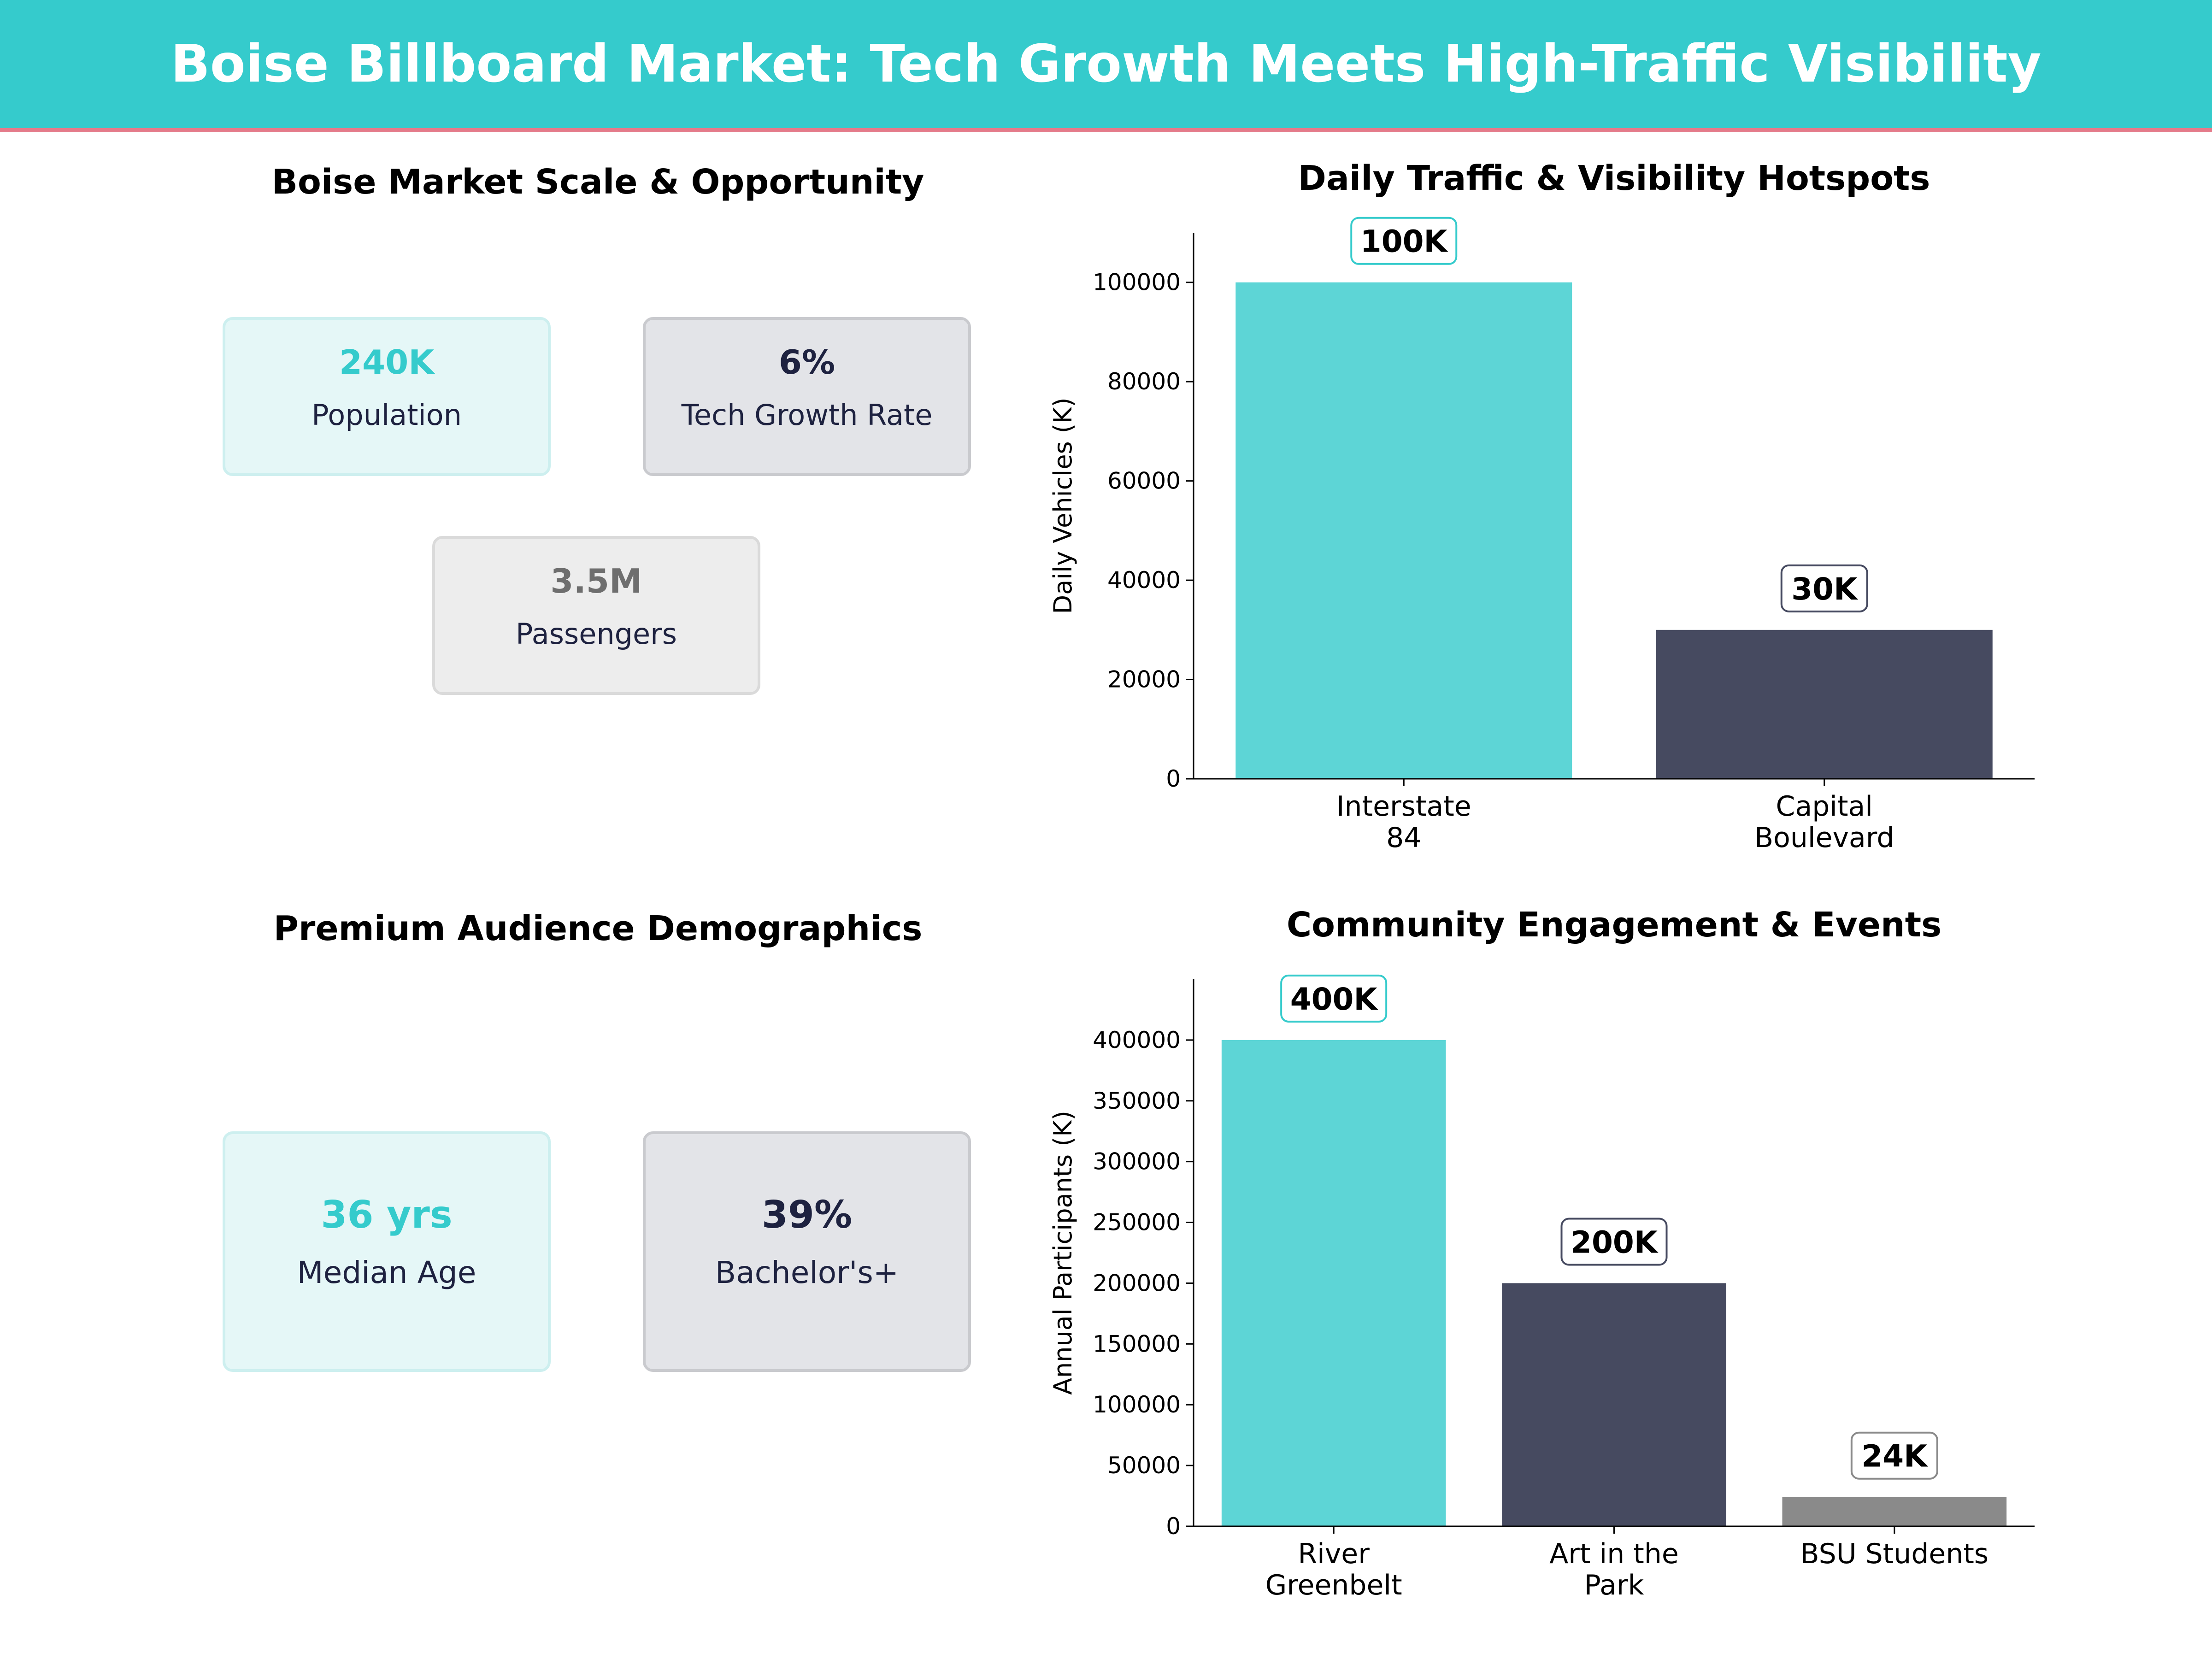 This screenshot has height=1659, width=2212. I want to click on y-tick-label-5: 100000, so click(1137, 282).